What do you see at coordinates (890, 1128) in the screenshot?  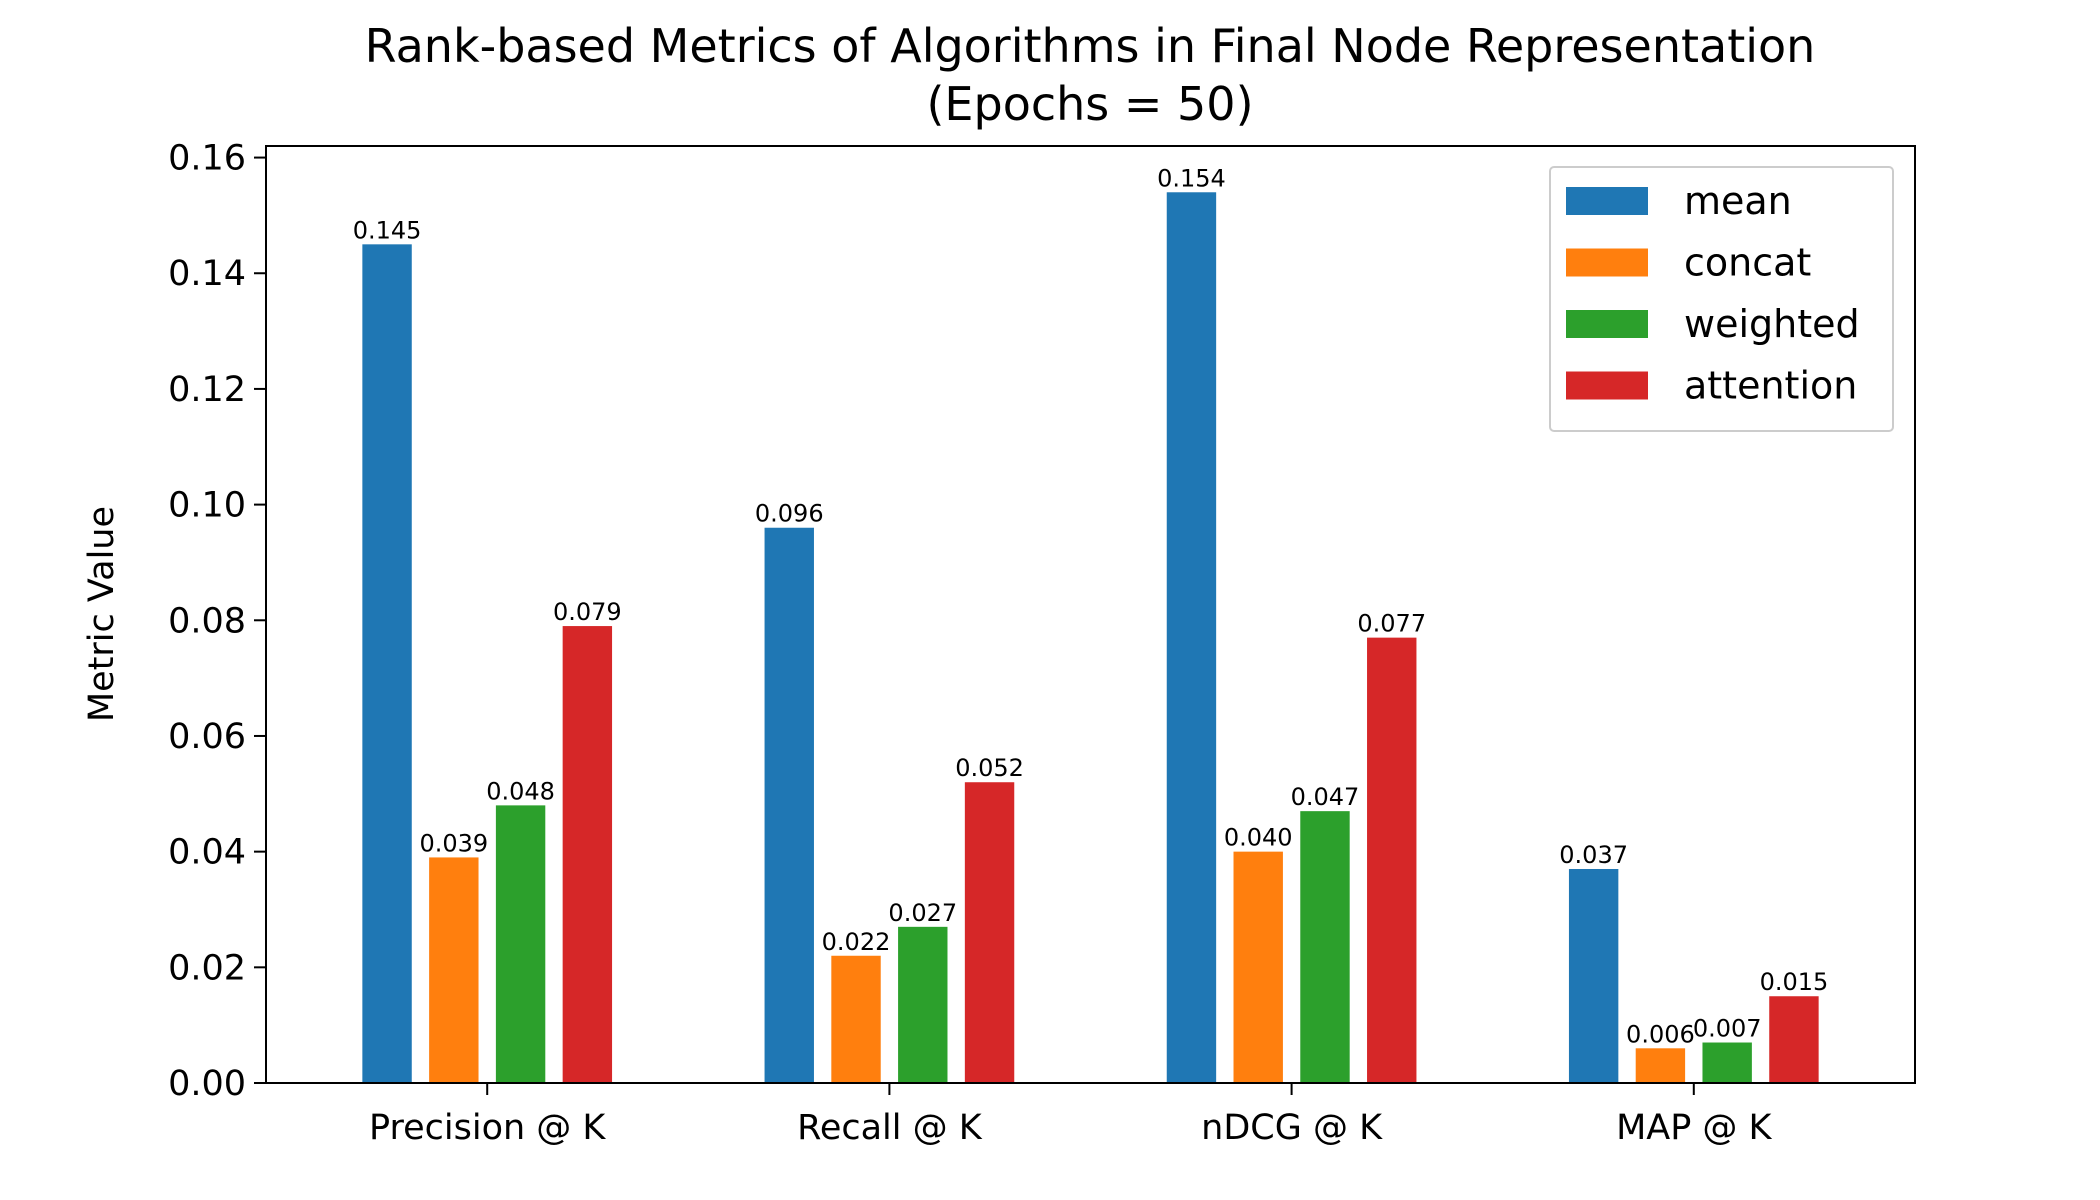 I see `x-tick-label: Recall @ K` at bounding box center [890, 1128].